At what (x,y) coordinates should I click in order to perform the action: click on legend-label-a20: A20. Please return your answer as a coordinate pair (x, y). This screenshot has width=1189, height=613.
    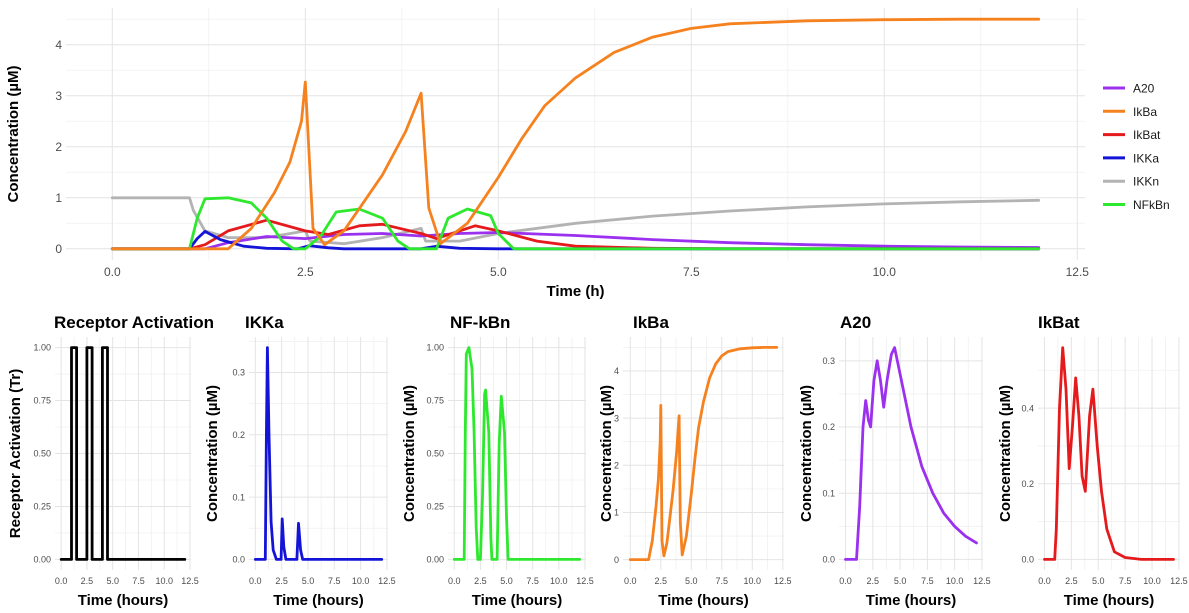
    Looking at the image, I should click on (1144, 89).